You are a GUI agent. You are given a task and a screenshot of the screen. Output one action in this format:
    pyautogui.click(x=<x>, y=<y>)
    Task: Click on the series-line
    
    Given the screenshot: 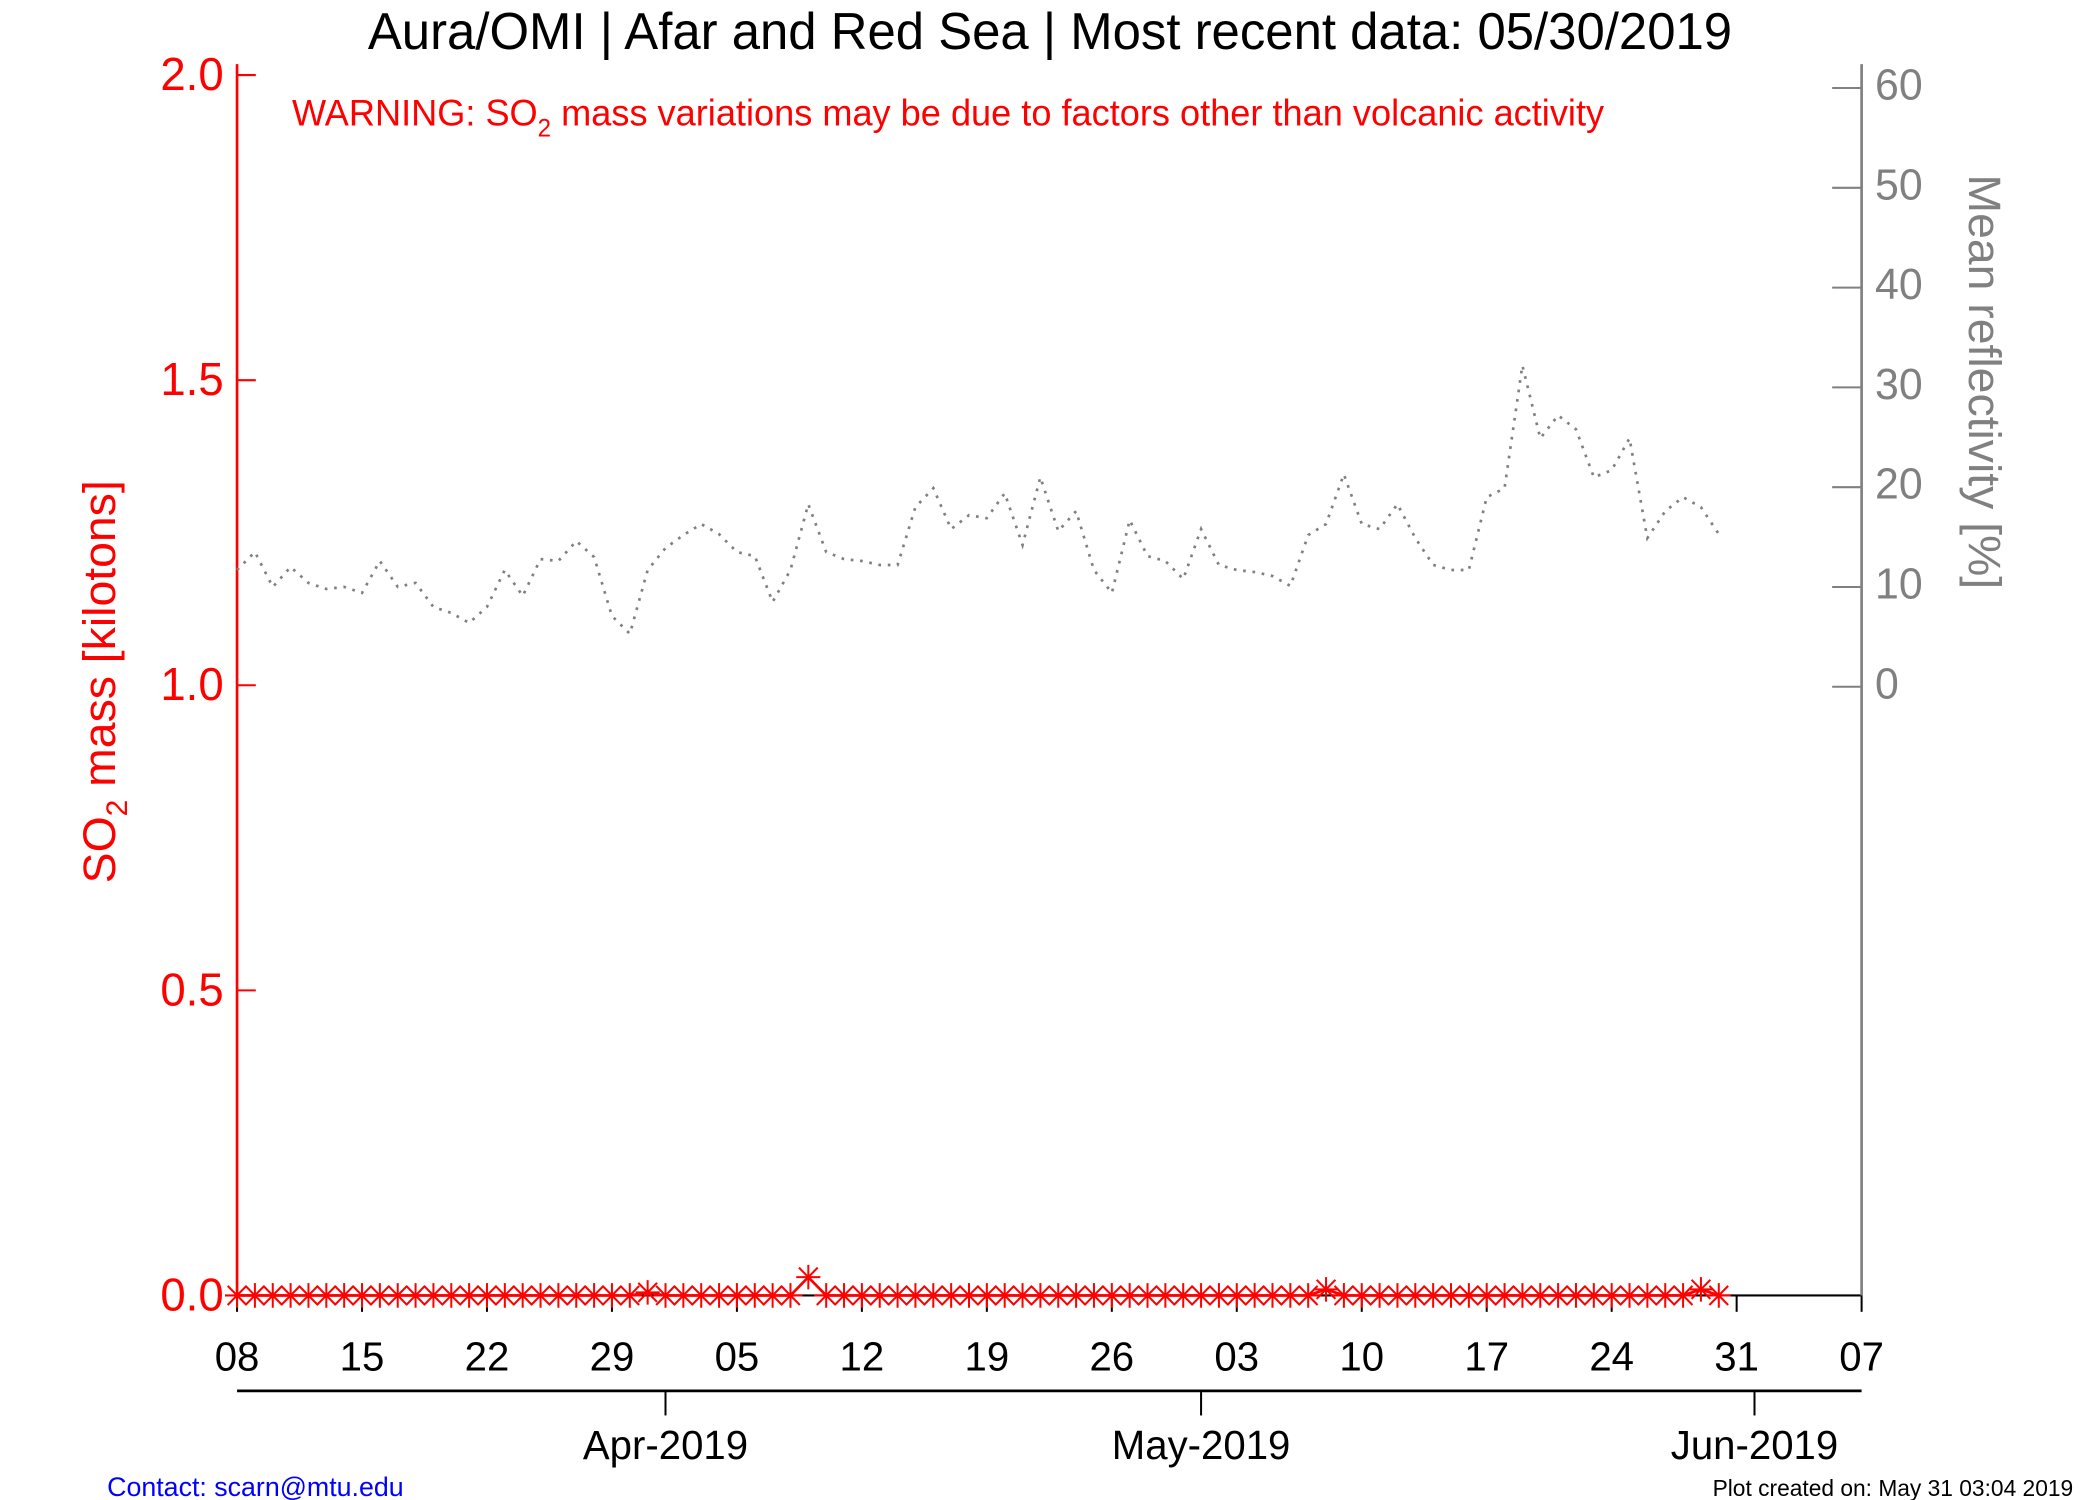 What is the action you would take?
    pyautogui.click(x=978, y=501)
    